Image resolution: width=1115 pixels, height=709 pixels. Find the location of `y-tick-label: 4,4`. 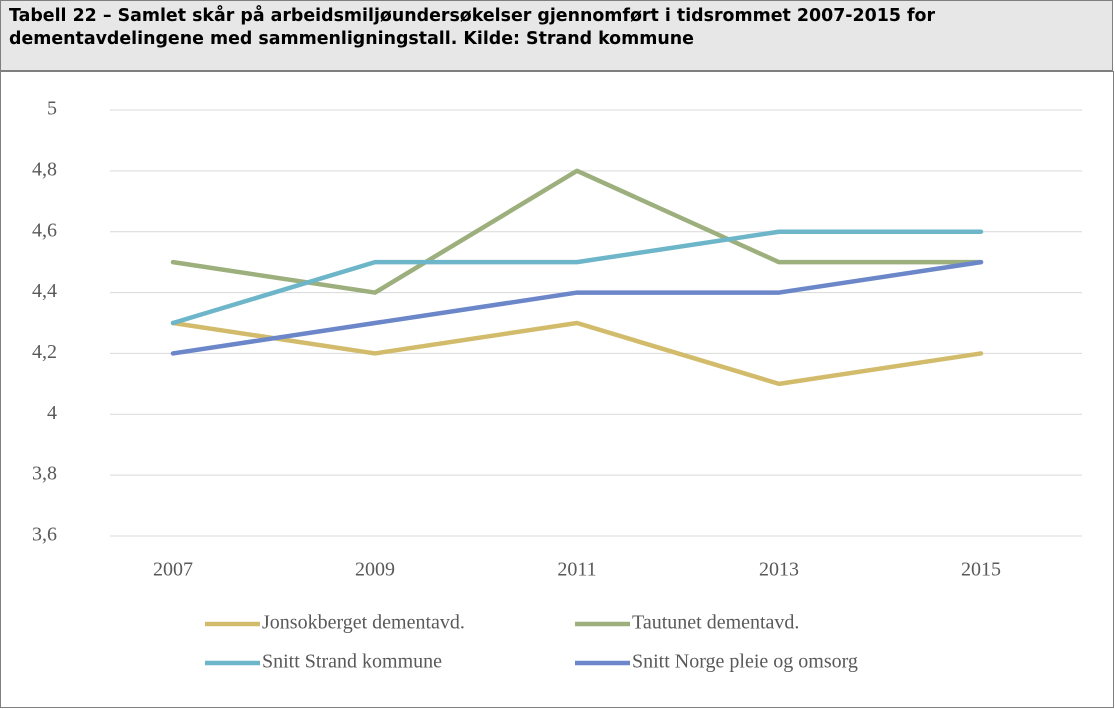

y-tick-label: 4,4 is located at coordinates (44, 291).